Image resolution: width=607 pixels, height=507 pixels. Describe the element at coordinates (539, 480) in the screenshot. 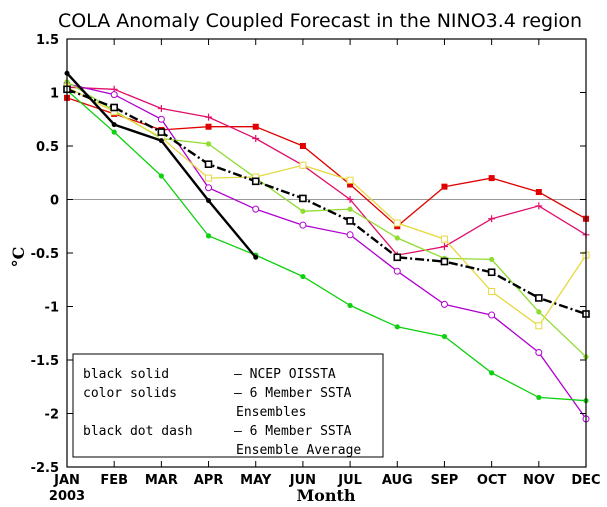

I see `x-tick-label: NOV` at that location.